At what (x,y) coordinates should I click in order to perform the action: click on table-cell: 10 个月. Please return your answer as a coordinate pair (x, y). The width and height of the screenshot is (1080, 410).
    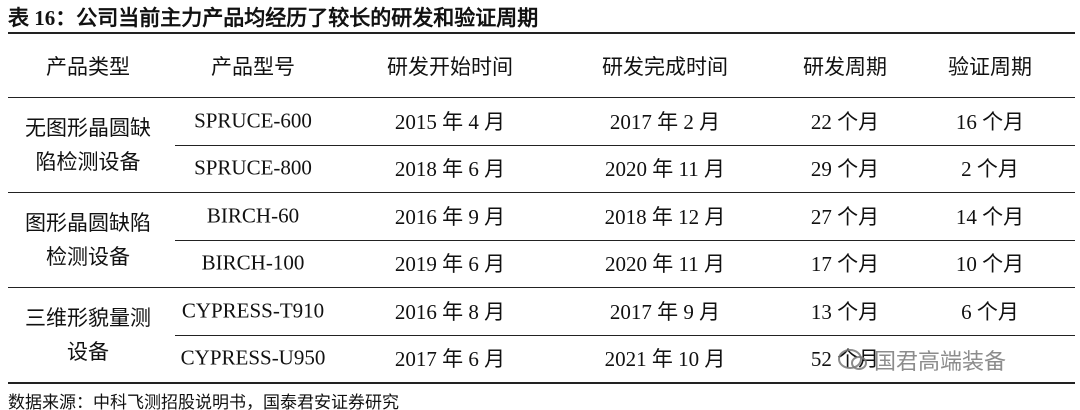
    Looking at the image, I should click on (990, 264).